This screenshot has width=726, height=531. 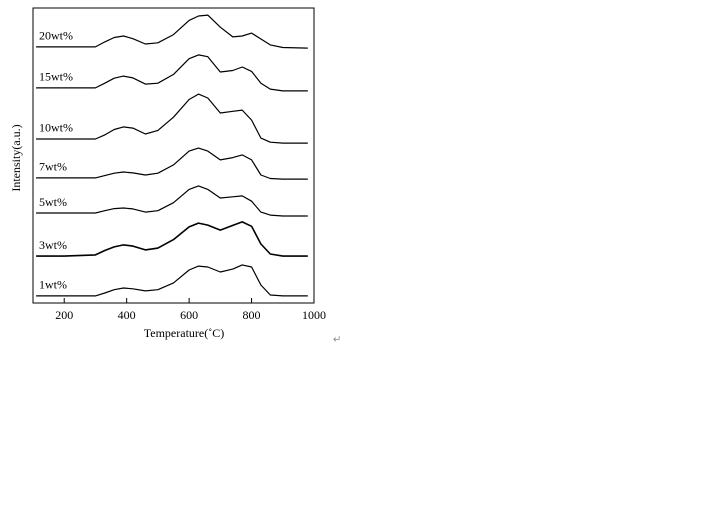 I want to click on x-axis-label: Temperature(˚C), so click(x=184, y=333).